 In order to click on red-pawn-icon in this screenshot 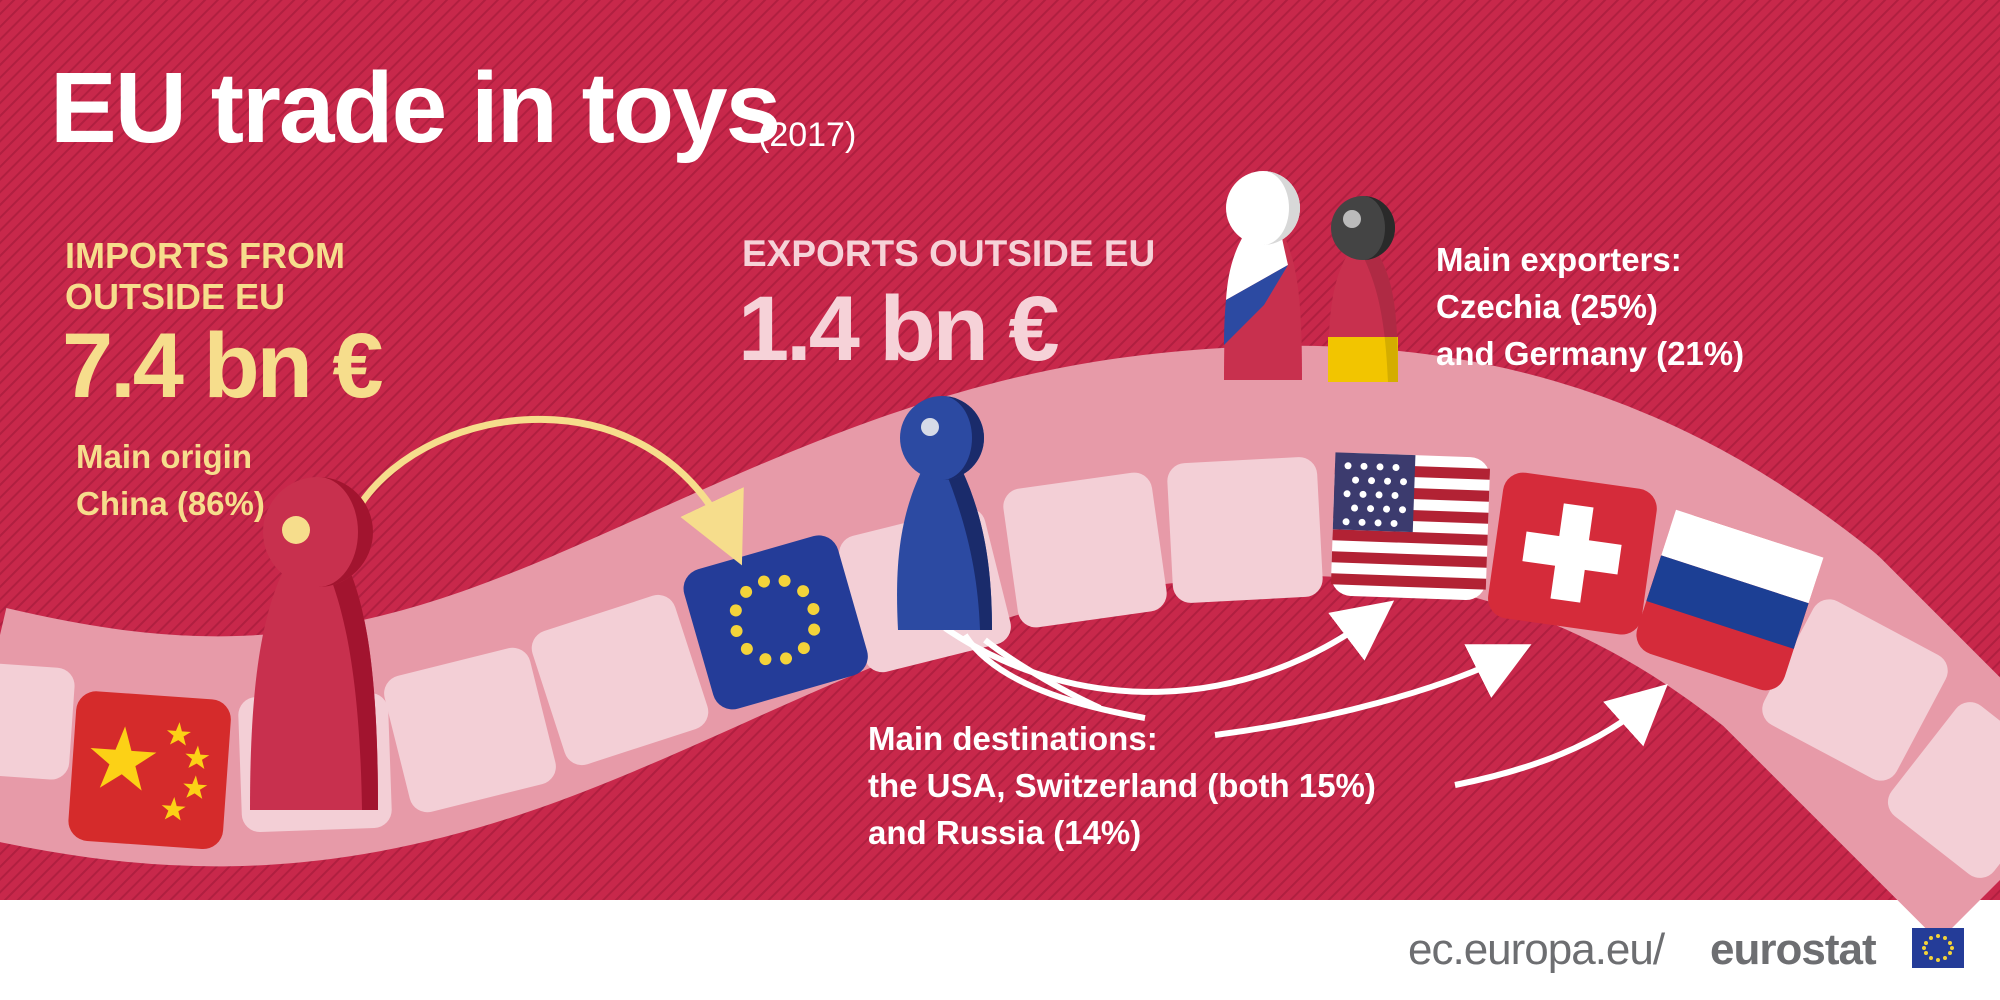, I will do `click(314, 643)`.